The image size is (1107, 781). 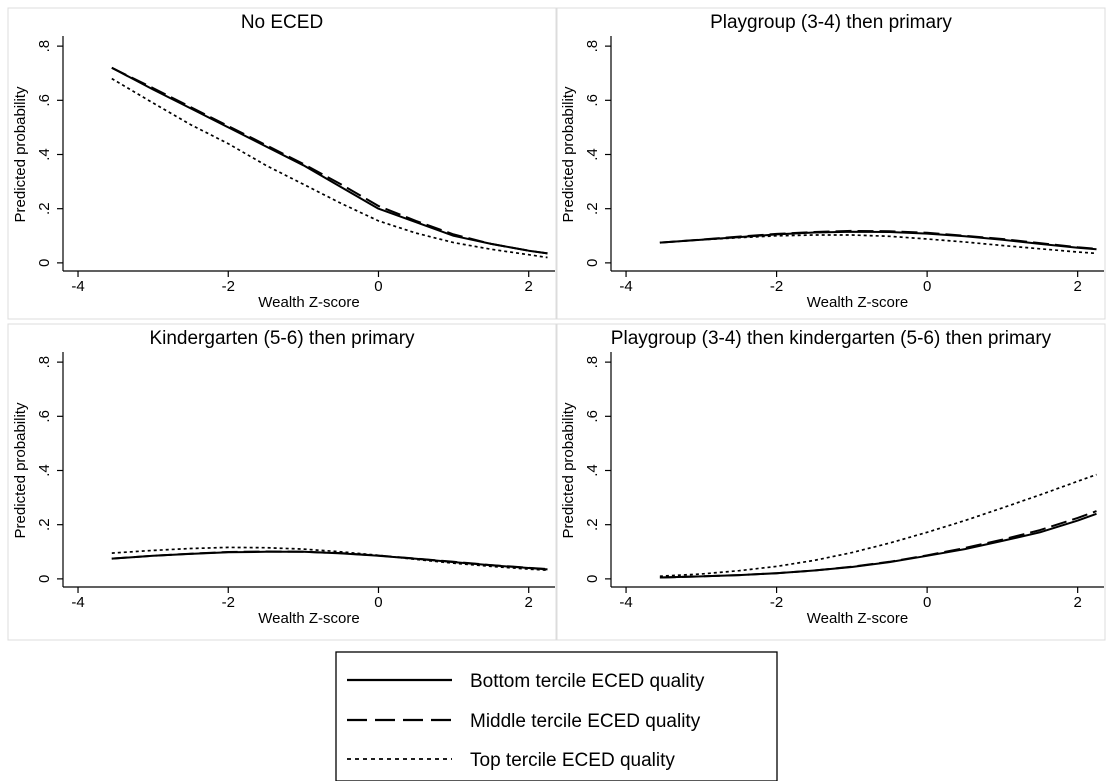 I want to click on legend-label-top-tercile: Top tercile ECED quality, so click(x=572, y=760).